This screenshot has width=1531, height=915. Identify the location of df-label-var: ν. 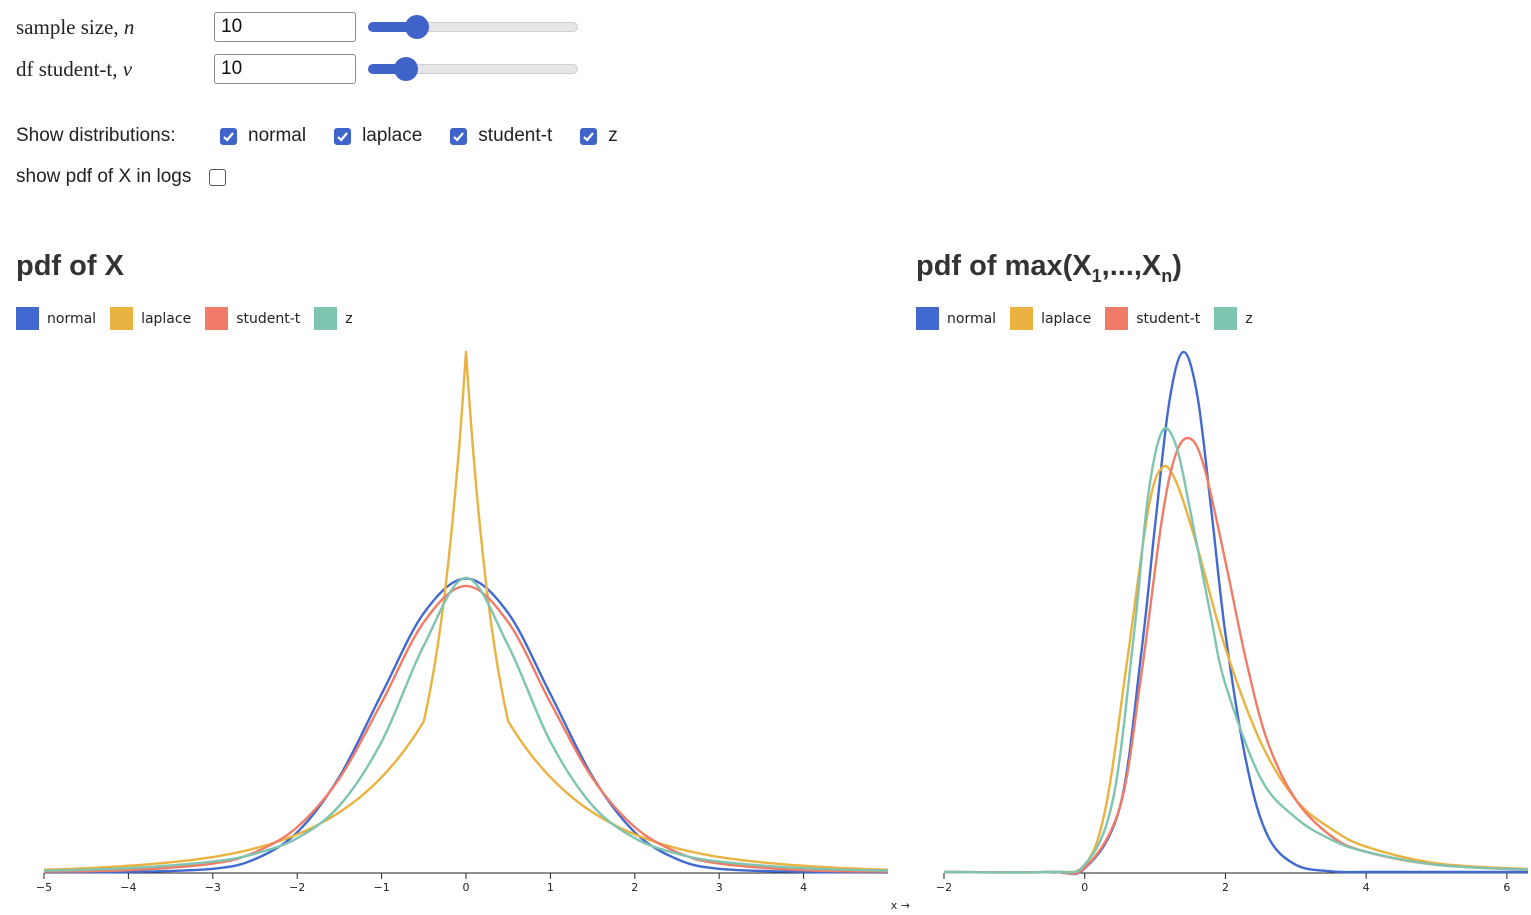
(127, 68).